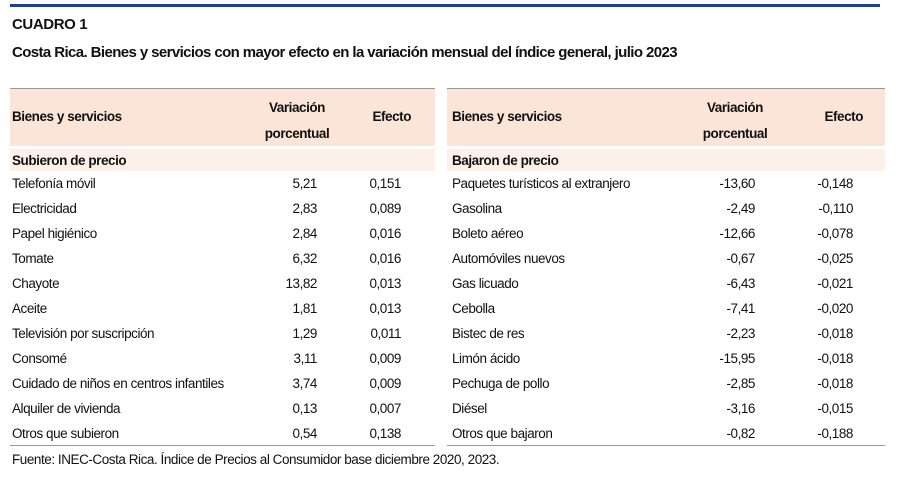  I want to click on item-name: Alquiler de vivienda, so click(66, 408).